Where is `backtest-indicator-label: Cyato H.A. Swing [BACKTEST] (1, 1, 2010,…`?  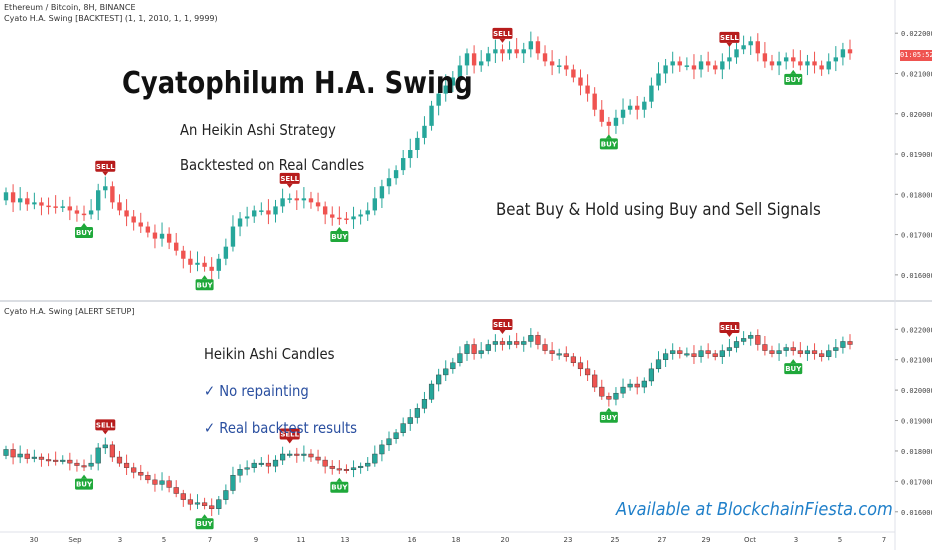 backtest-indicator-label: Cyato H.A. Swing [BACKTEST] (1, 1, 2010,… is located at coordinates (111, 18).